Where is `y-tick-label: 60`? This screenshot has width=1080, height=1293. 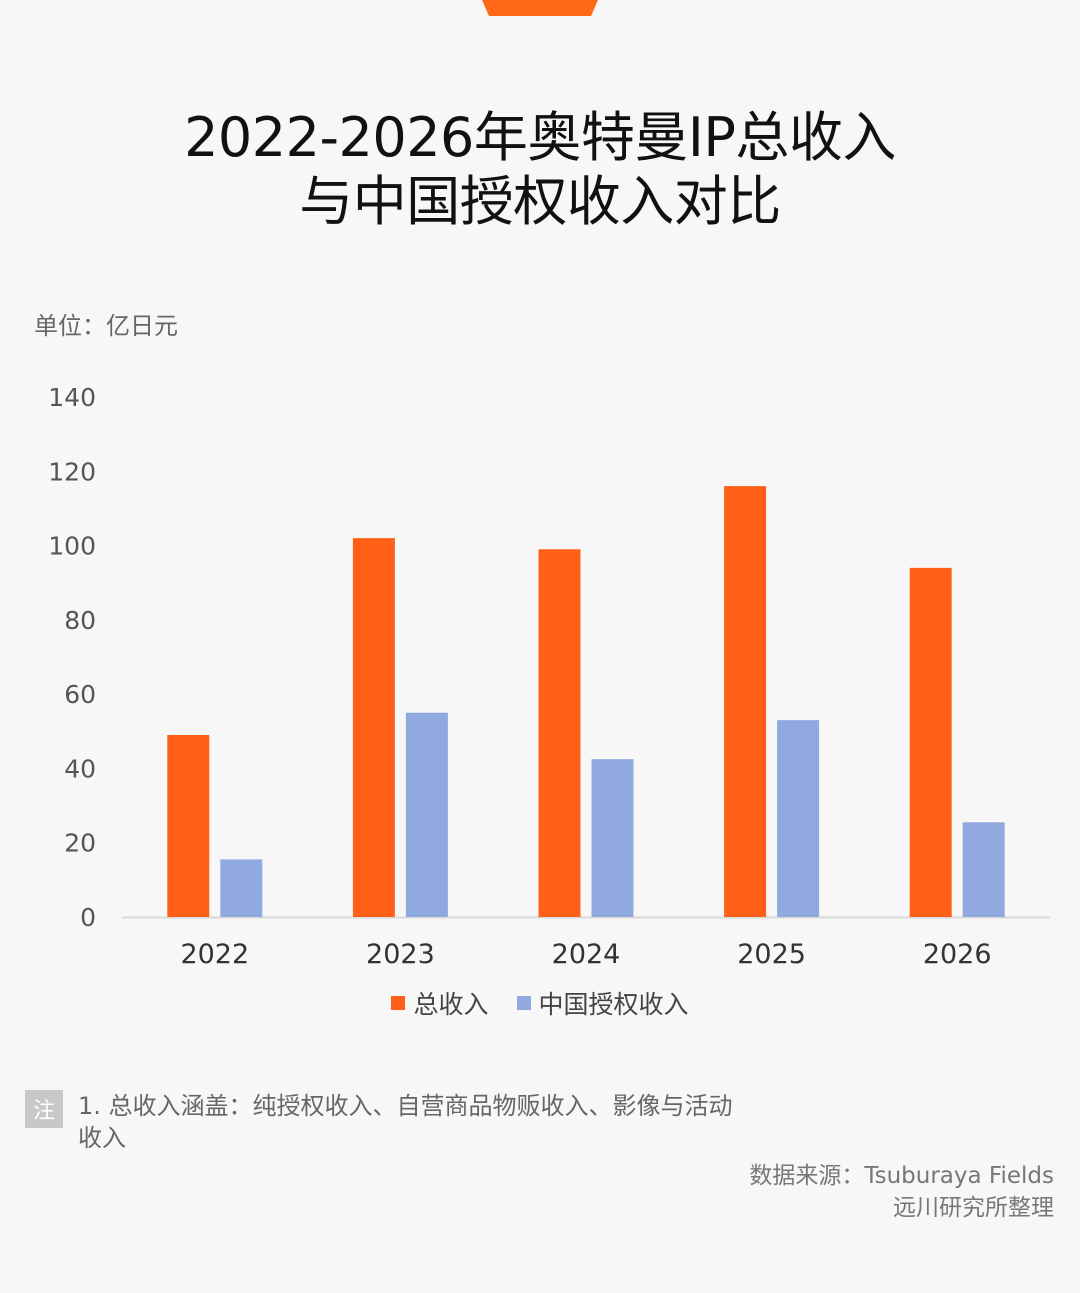
y-tick-label: 60 is located at coordinates (80, 694).